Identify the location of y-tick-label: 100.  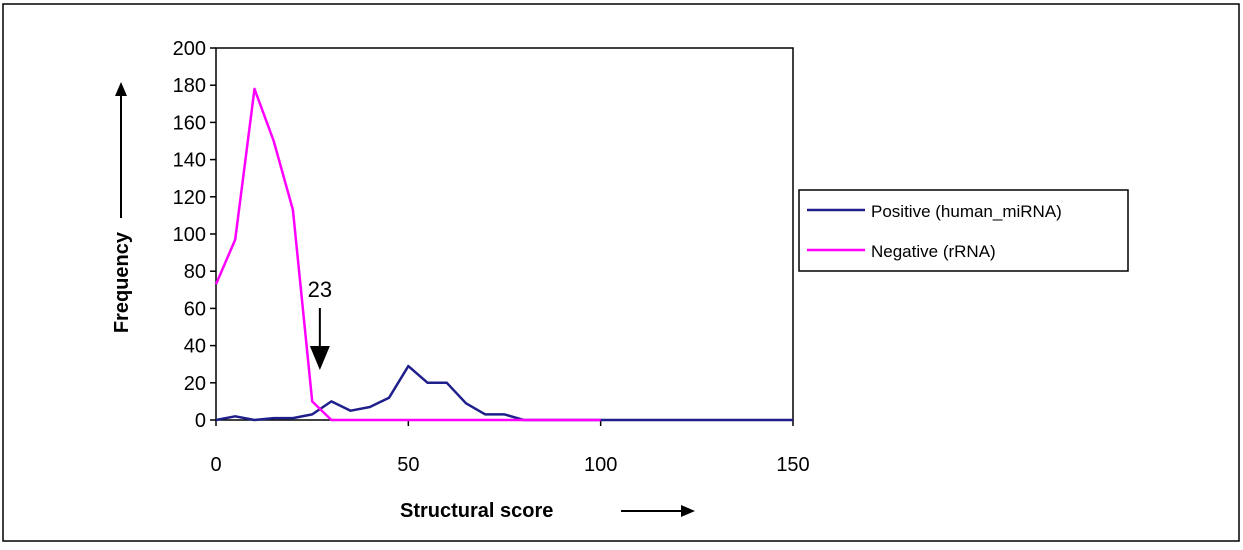
(189, 235).